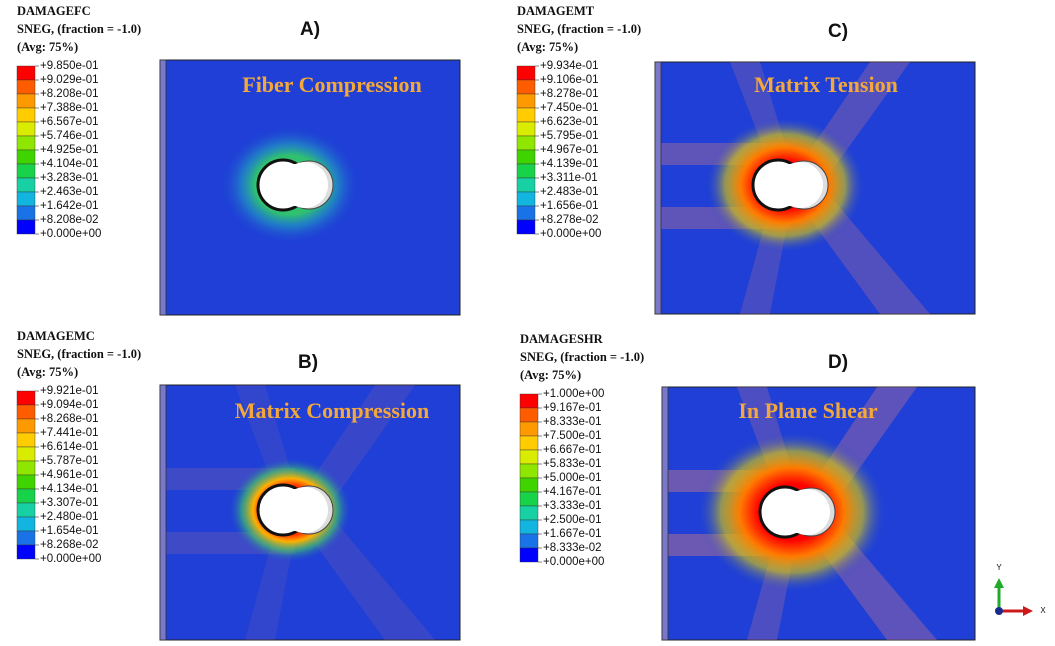  What do you see at coordinates (569, 192) in the screenshot?
I see `legend-level: +2.483e-01` at bounding box center [569, 192].